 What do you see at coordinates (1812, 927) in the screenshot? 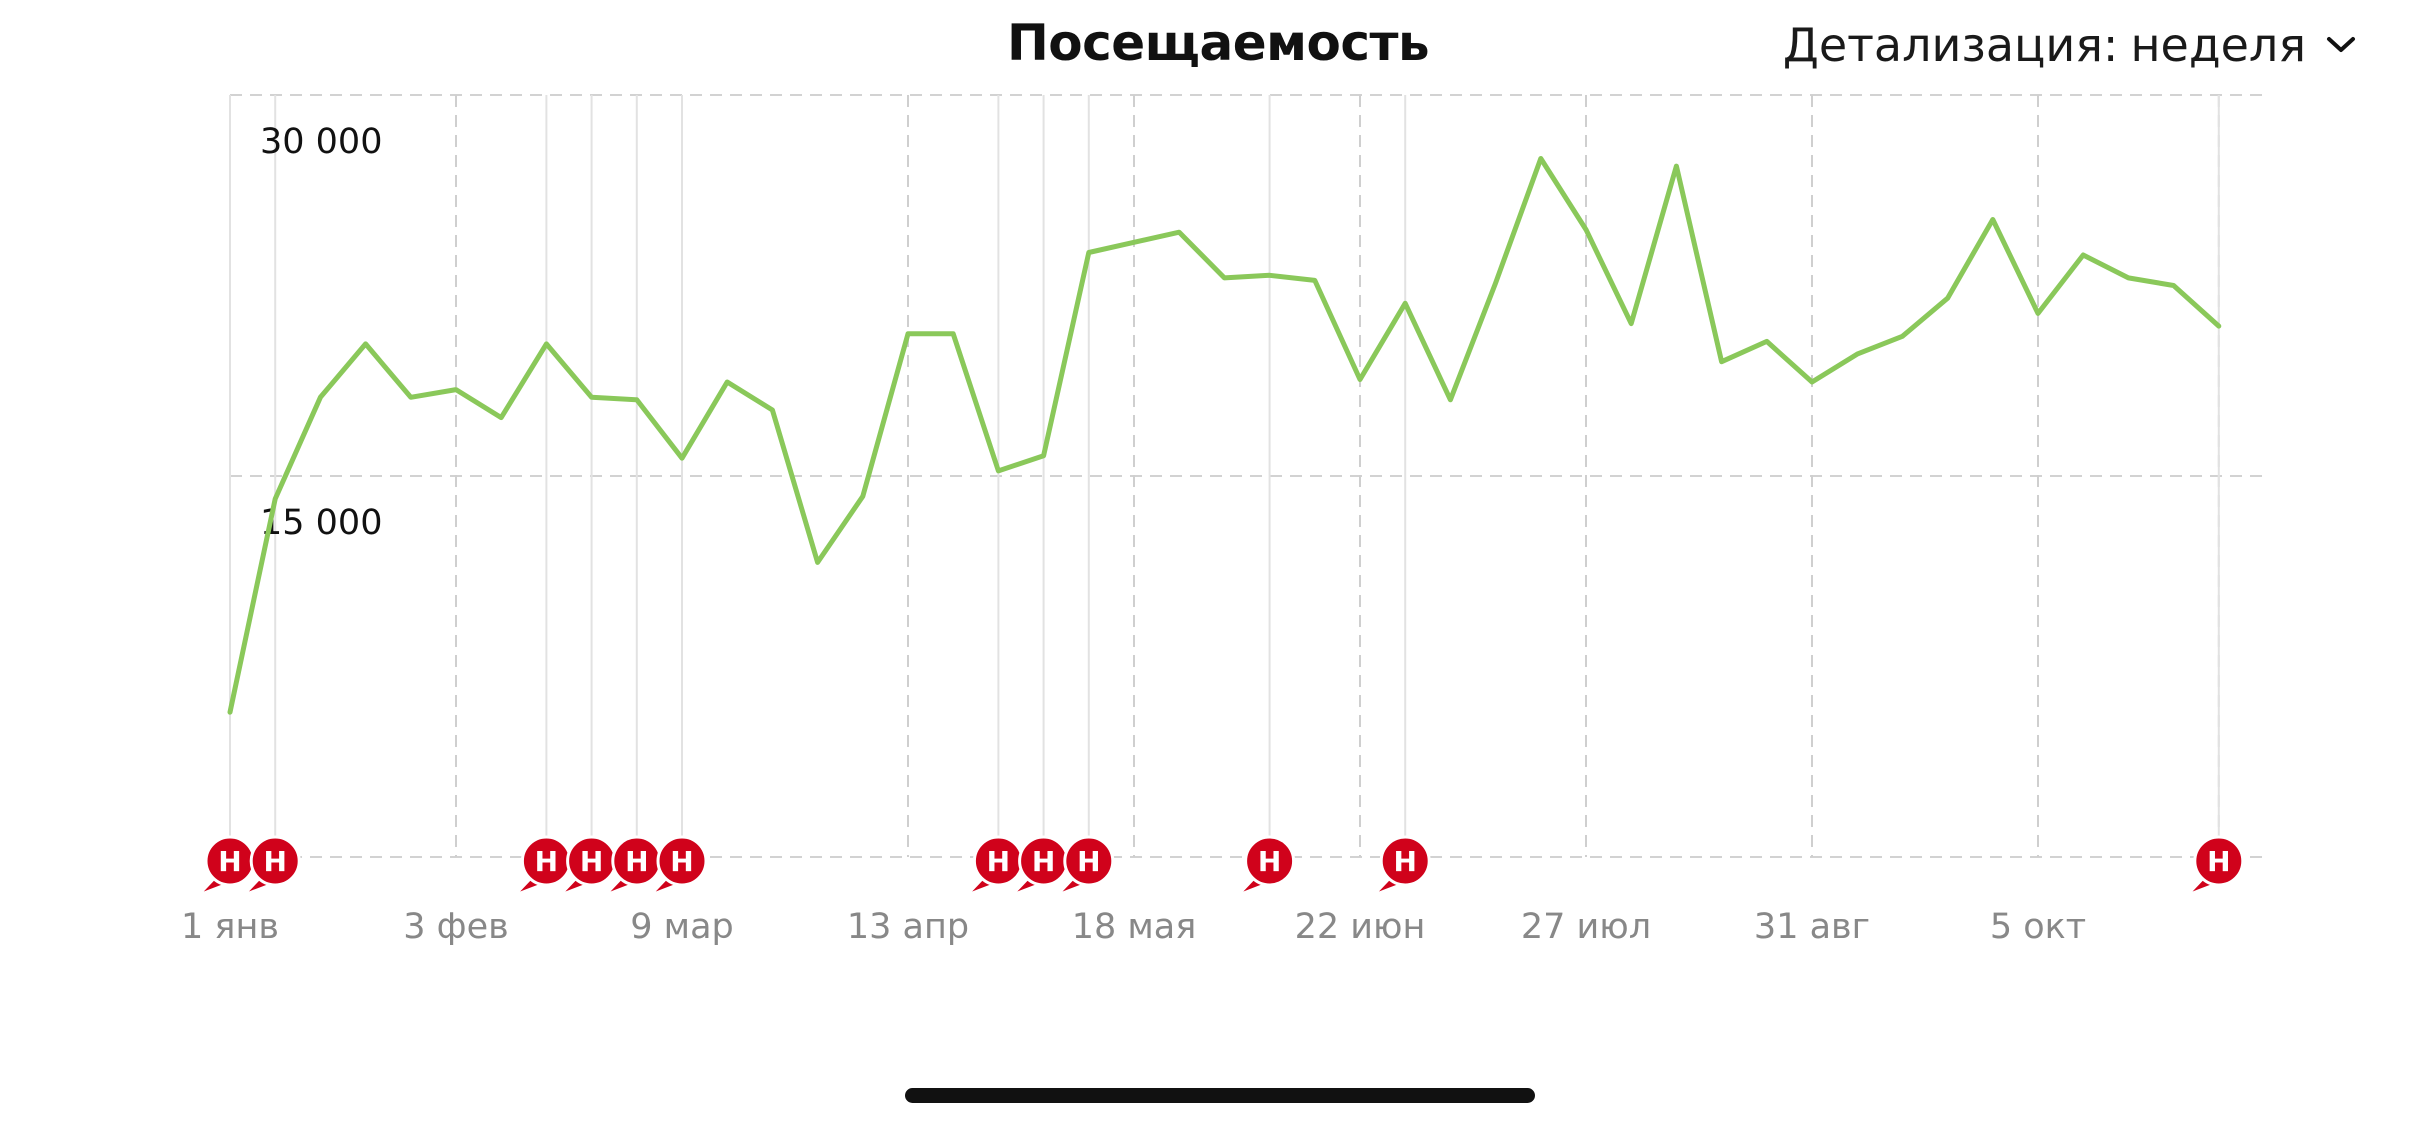
I see `x-tick-label: 31 авг` at bounding box center [1812, 927].